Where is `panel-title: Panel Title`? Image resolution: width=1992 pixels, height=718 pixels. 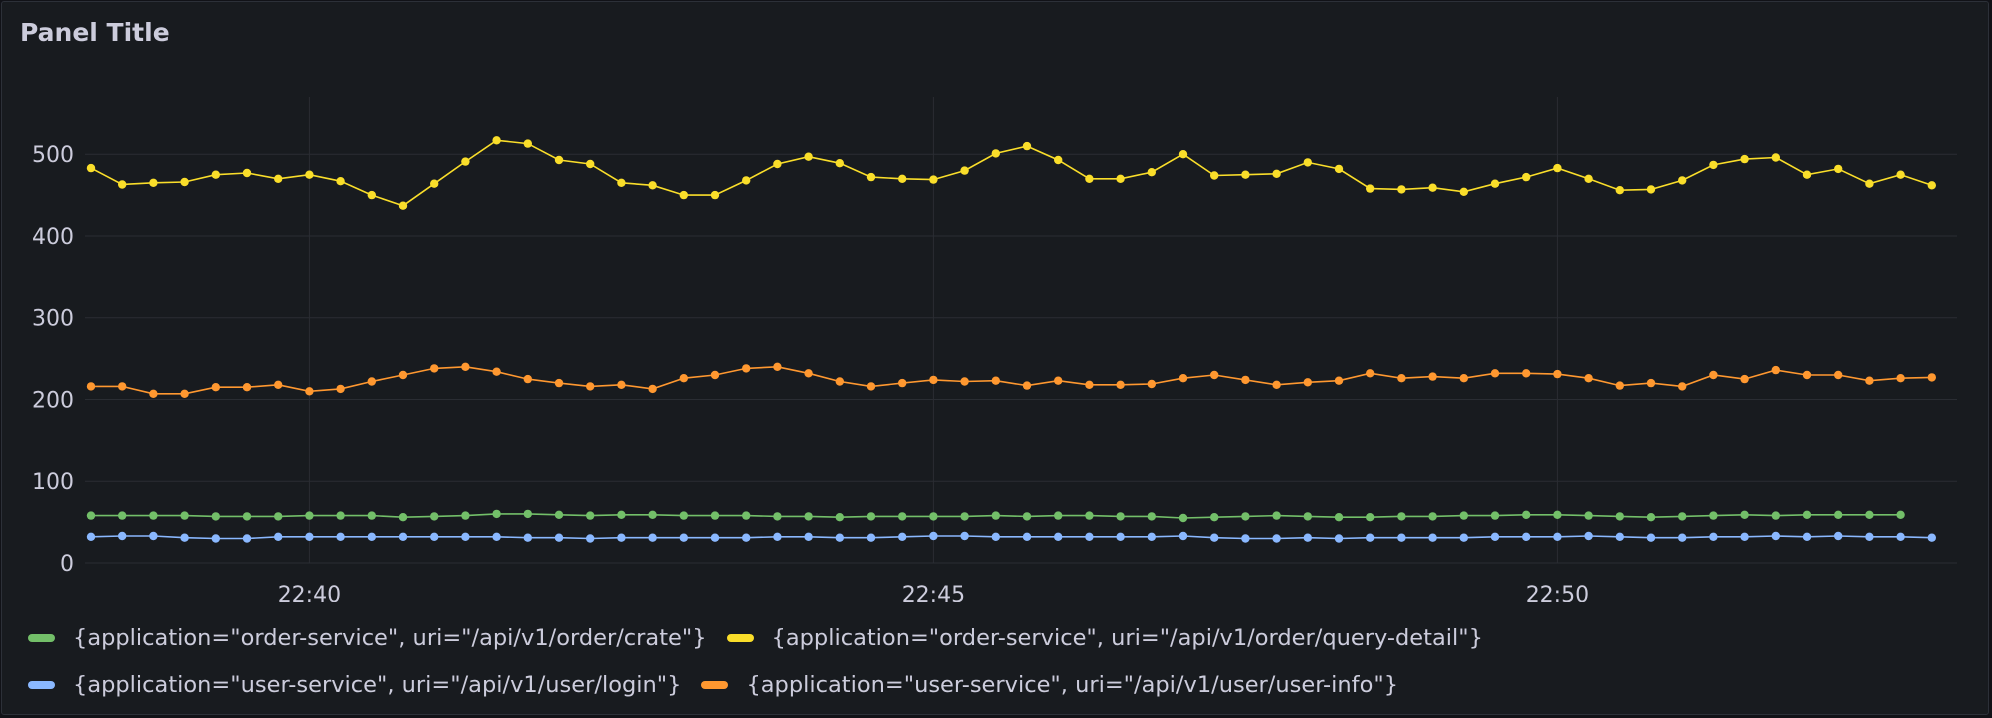 panel-title: Panel Title is located at coordinates (95, 32).